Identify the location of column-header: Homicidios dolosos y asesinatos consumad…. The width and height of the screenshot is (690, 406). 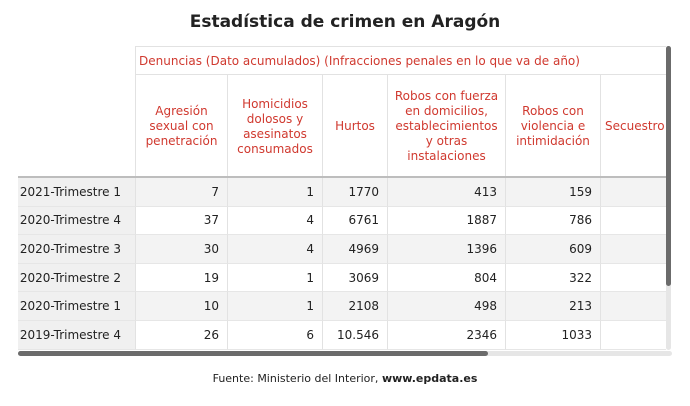
(274, 126).